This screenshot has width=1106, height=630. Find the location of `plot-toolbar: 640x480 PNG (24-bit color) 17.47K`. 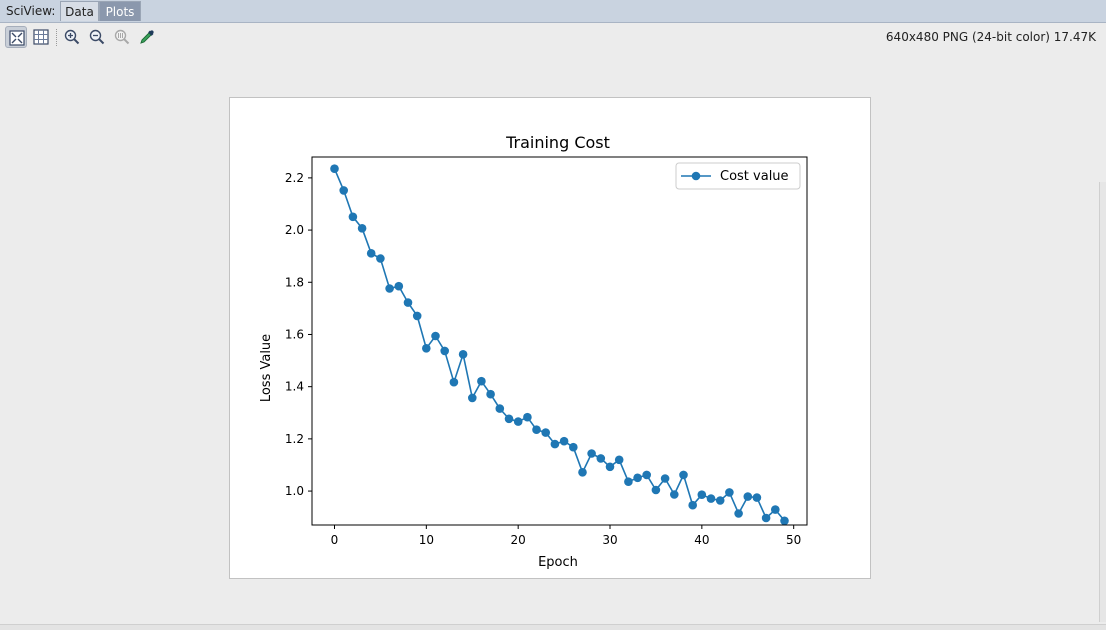

plot-toolbar: 640x480 PNG (24-bit color) 17.47K is located at coordinates (553, 36).